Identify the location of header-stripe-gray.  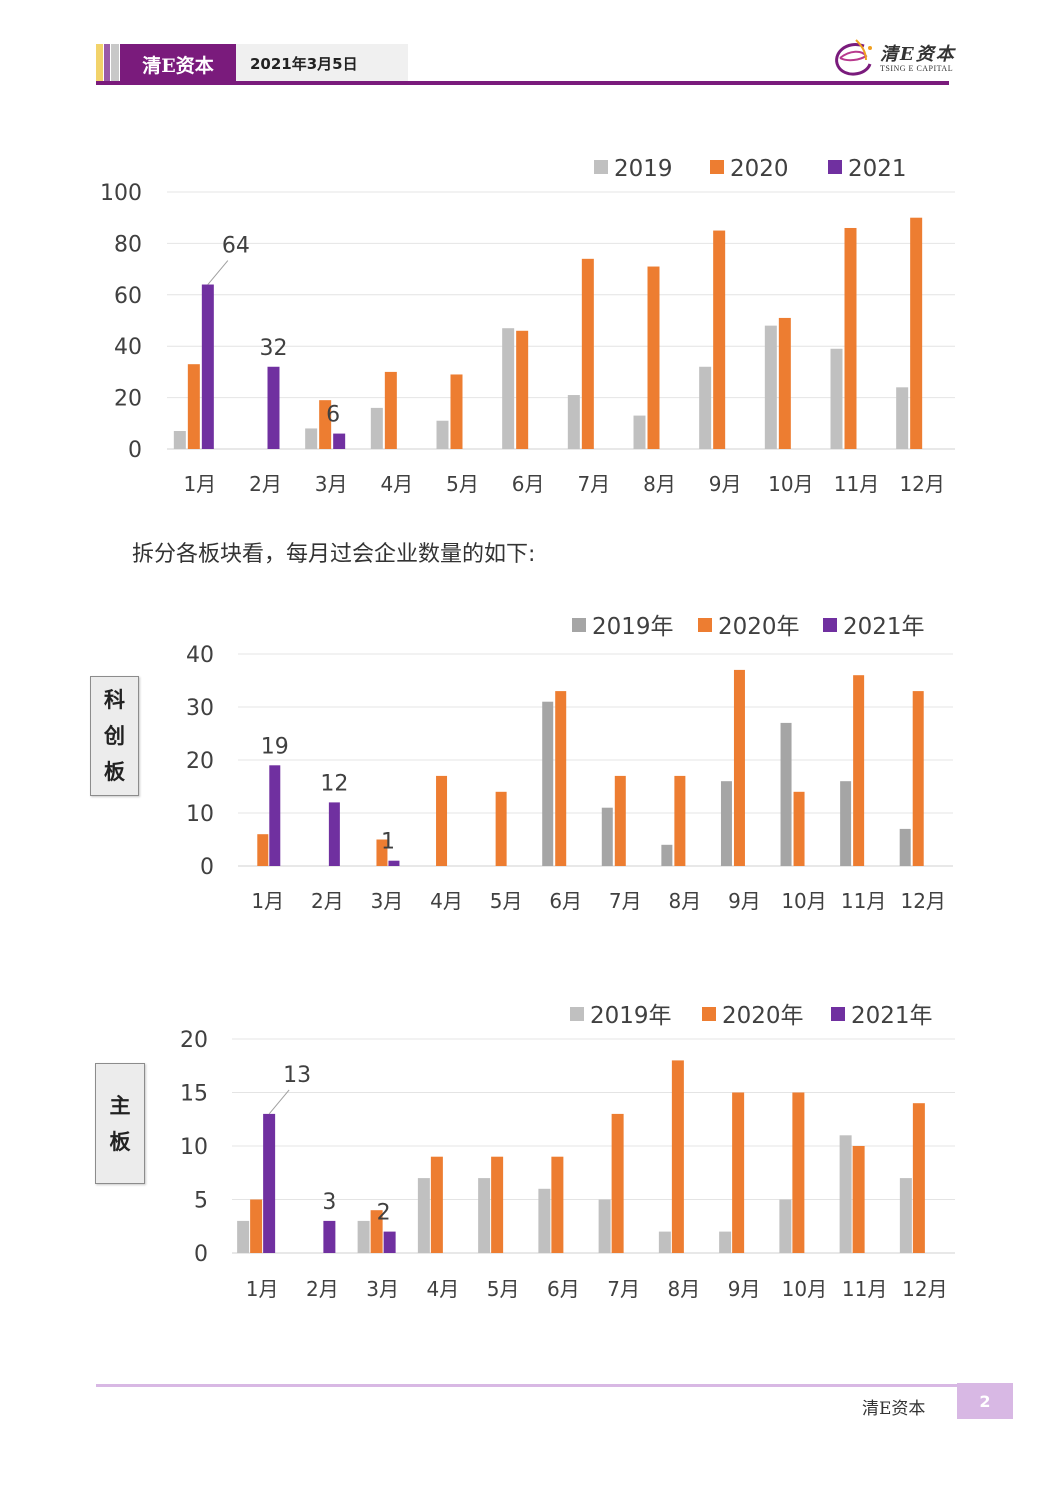
(115, 64).